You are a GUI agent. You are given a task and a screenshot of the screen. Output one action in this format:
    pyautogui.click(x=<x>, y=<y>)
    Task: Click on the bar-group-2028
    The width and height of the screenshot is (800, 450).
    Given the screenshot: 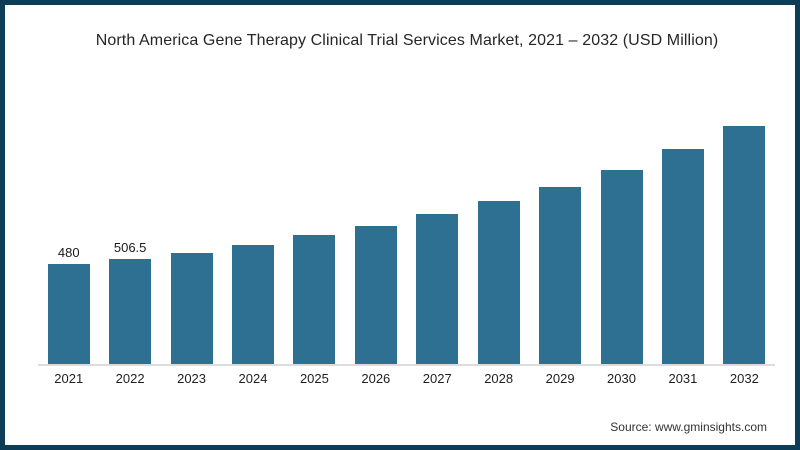 What is the action you would take?
    pyautogui.click(x=498, y=273)
    